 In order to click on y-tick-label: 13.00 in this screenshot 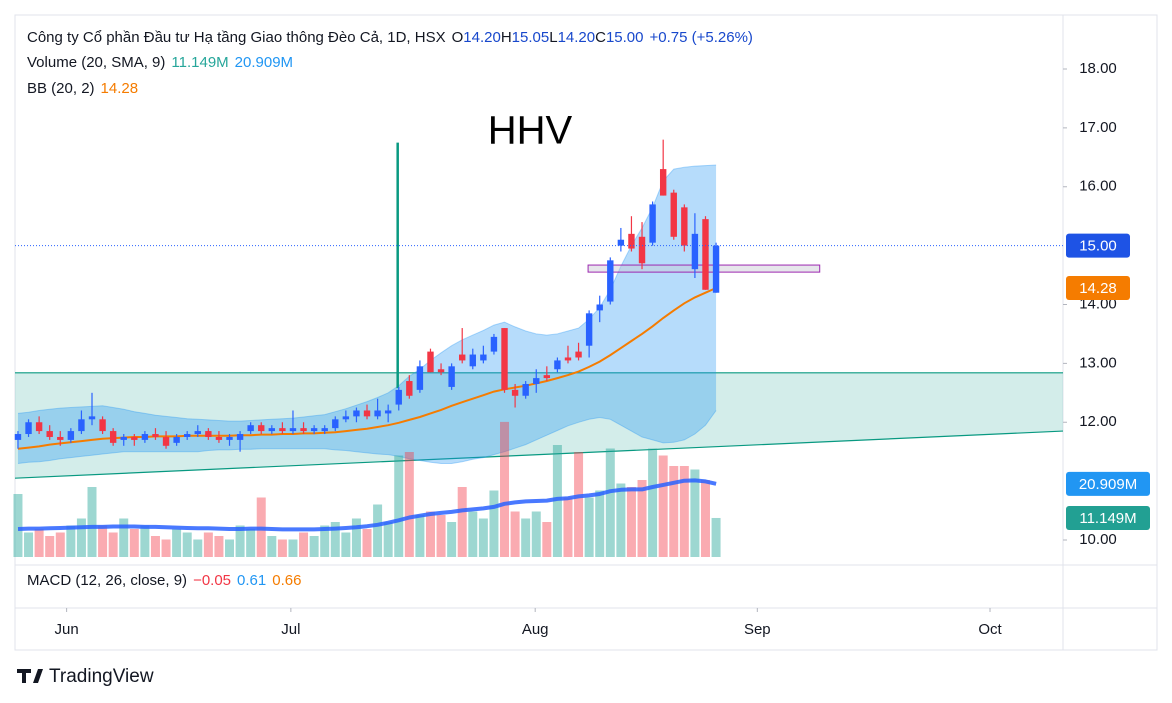, I will do `click(1098, 362)`.